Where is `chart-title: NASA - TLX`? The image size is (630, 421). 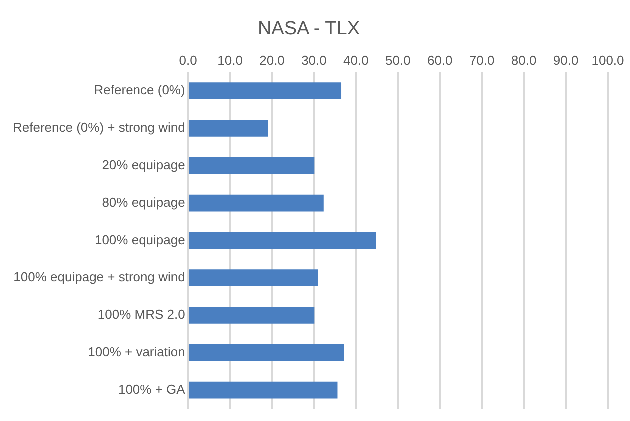 chart-title: NASA - TLX is located at coordinates (309, 29).